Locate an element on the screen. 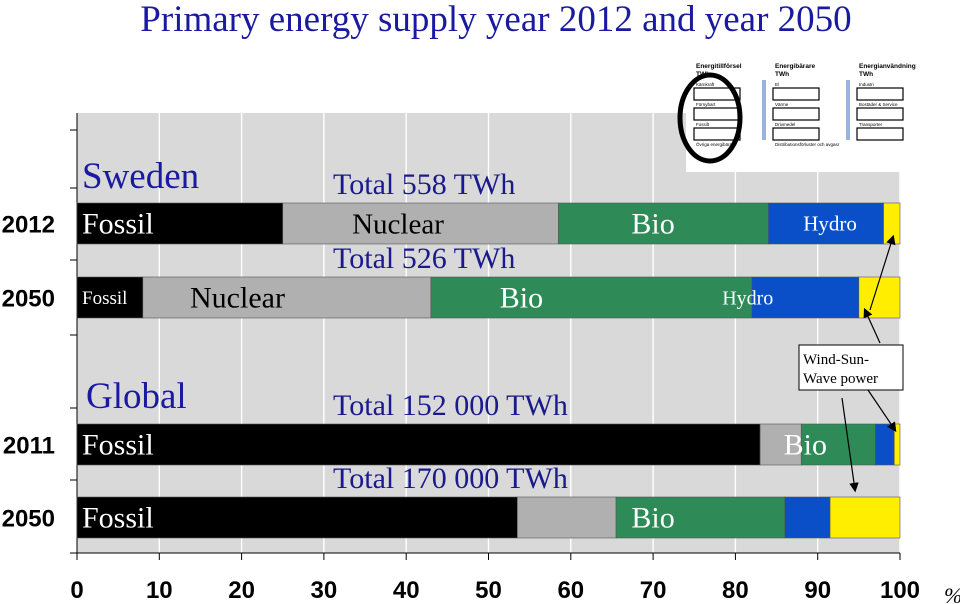 This screenshot has width=960, height=604. inset-item-label: Transporter is located at coordinates (871, 124).